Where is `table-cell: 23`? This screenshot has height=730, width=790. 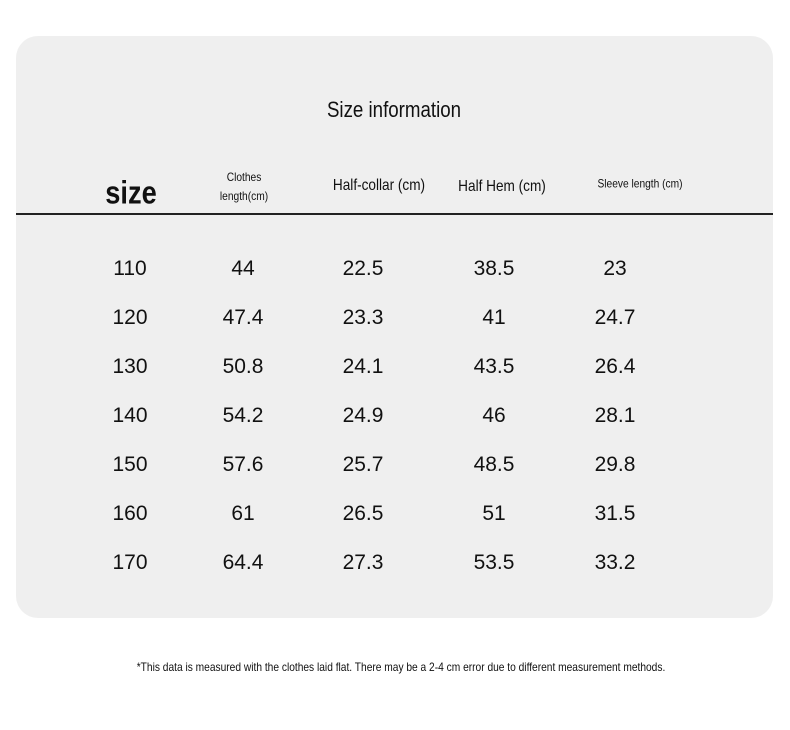
table-cell: 23 is located at coordinates (615, 268).